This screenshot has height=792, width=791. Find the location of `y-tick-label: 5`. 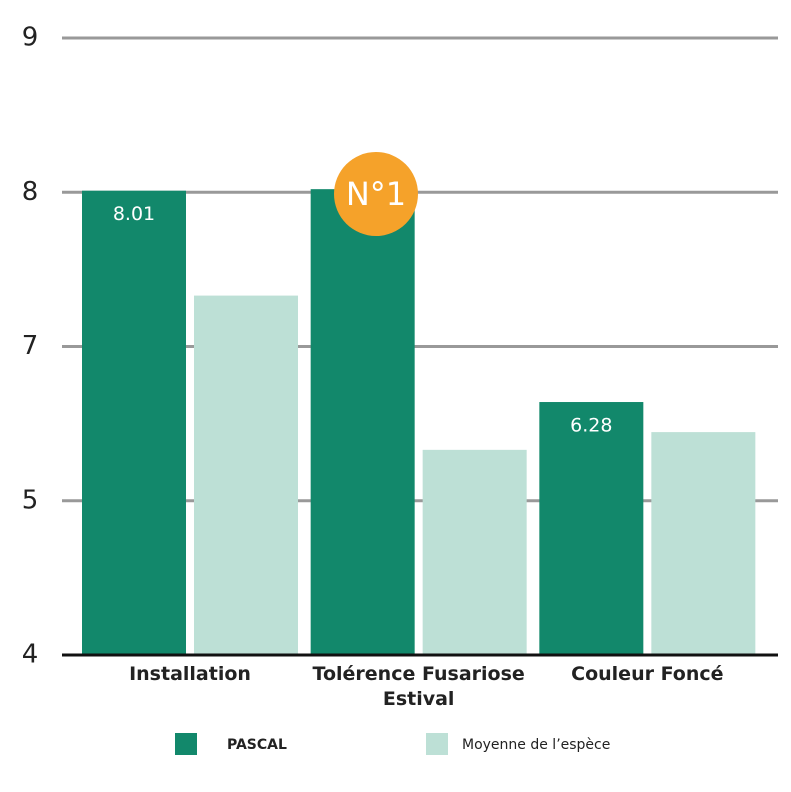

y-tick-label: 5 is located at coordinates (30, 500).